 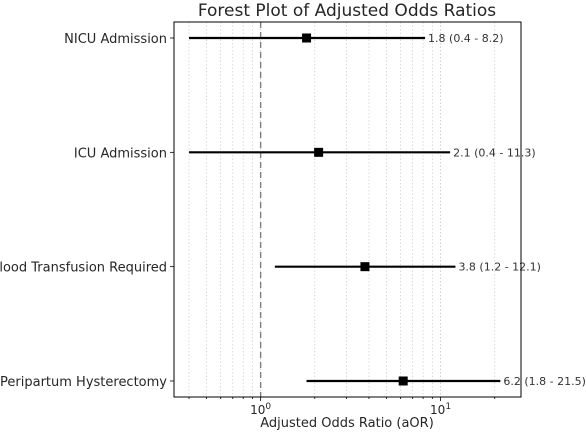 What do you see at coordinates (268, 407) in the screenshot?
I see `x-tick-exponent: 0` at bounding box center [268, 407].